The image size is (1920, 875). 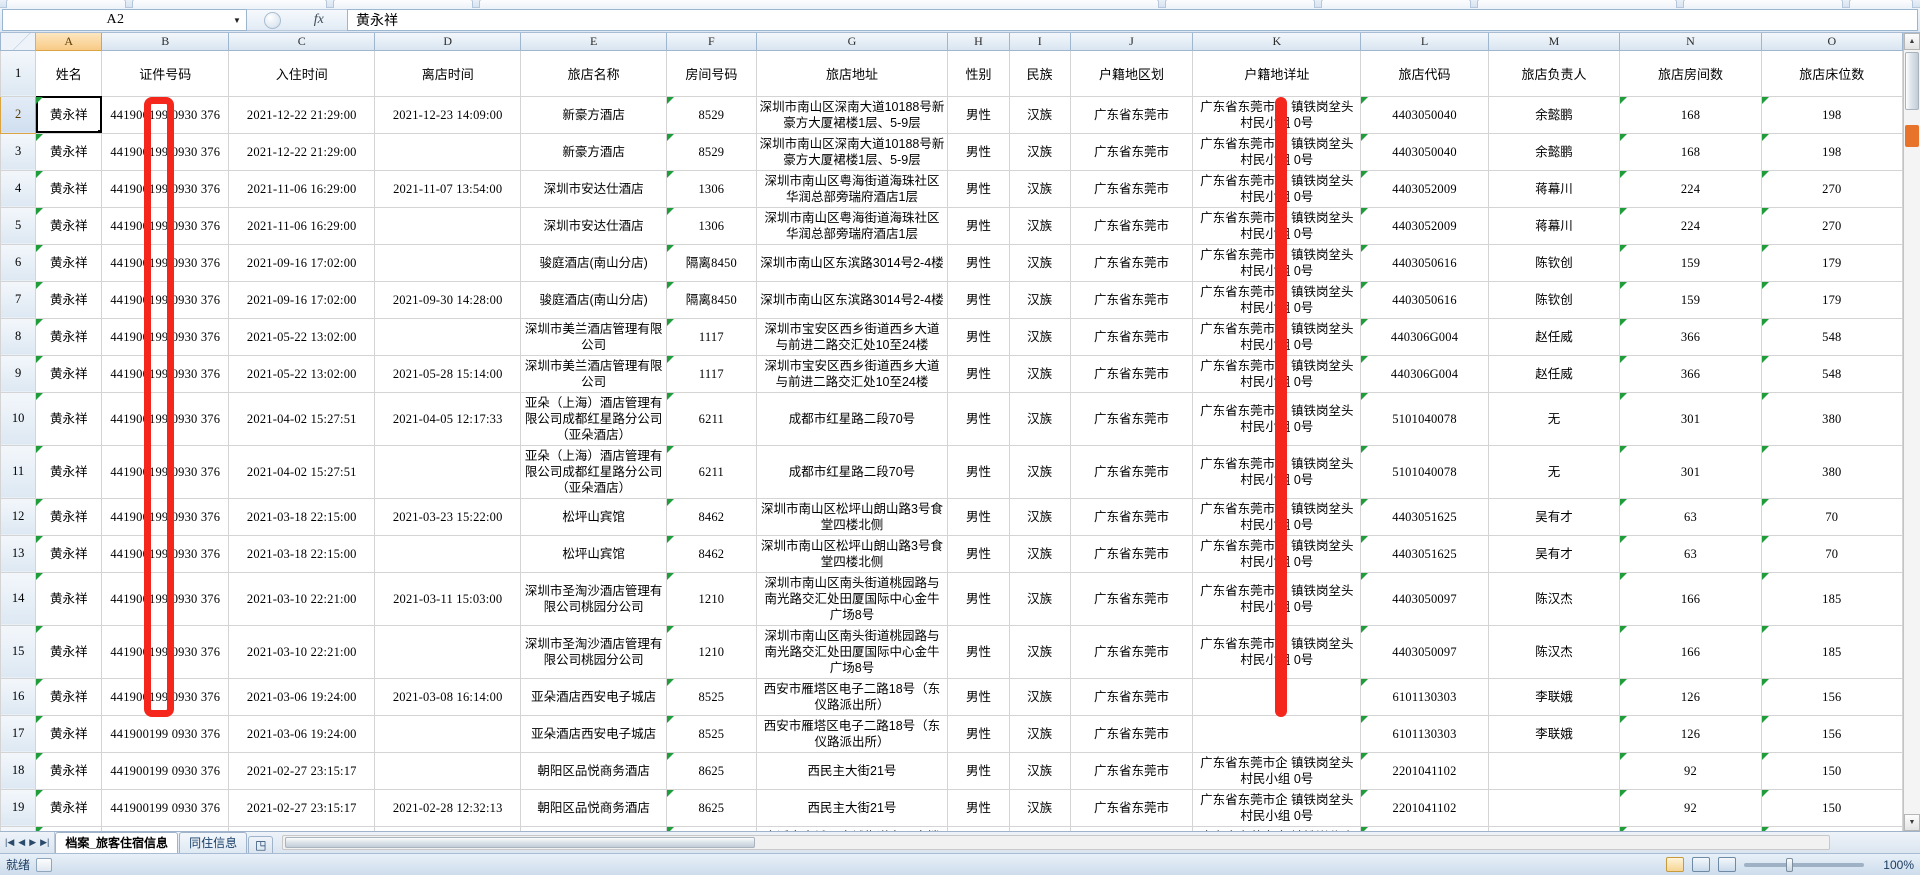 I want to click on cell-O2: 198, so click(x=1831, y=114).